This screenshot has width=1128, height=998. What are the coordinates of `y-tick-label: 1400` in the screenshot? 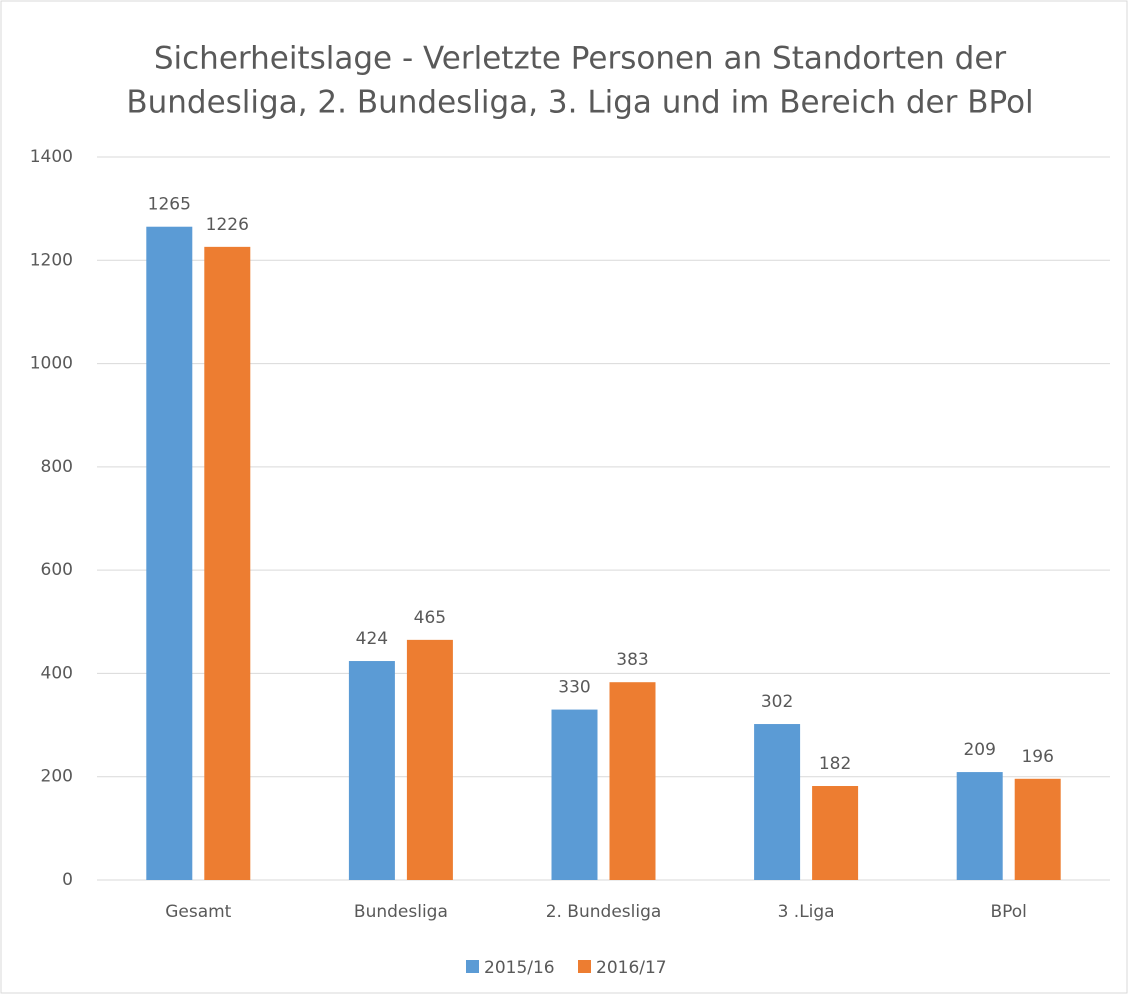 It's located at (51, 157).